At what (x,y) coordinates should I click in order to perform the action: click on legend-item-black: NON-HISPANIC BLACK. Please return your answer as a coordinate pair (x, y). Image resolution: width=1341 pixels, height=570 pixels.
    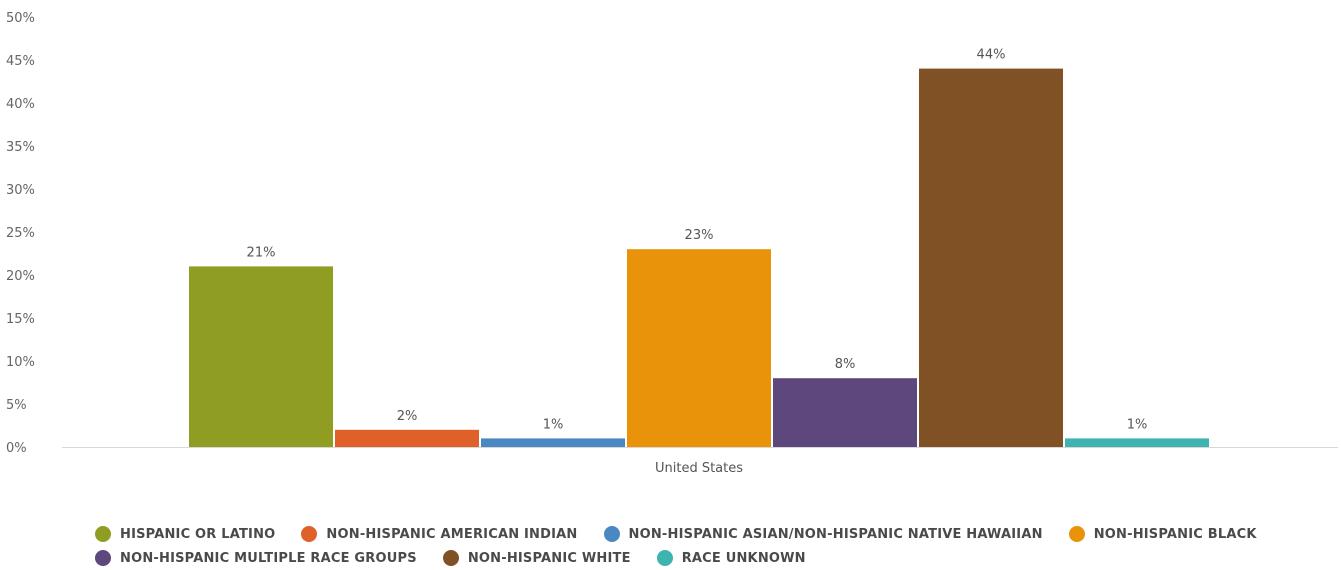
    Looking at the image, I should click on (1162, 534).